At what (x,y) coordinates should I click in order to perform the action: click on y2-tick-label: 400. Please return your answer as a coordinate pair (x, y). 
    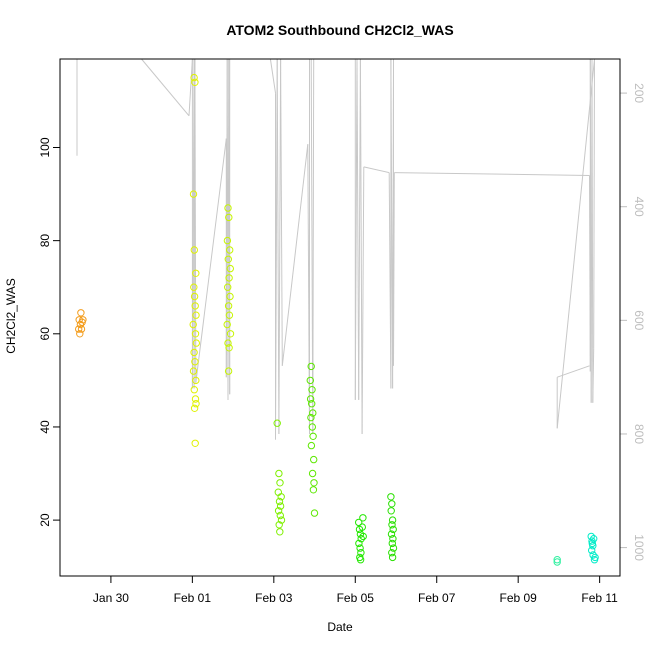
    Looking at the image, I should click on (639, 207).